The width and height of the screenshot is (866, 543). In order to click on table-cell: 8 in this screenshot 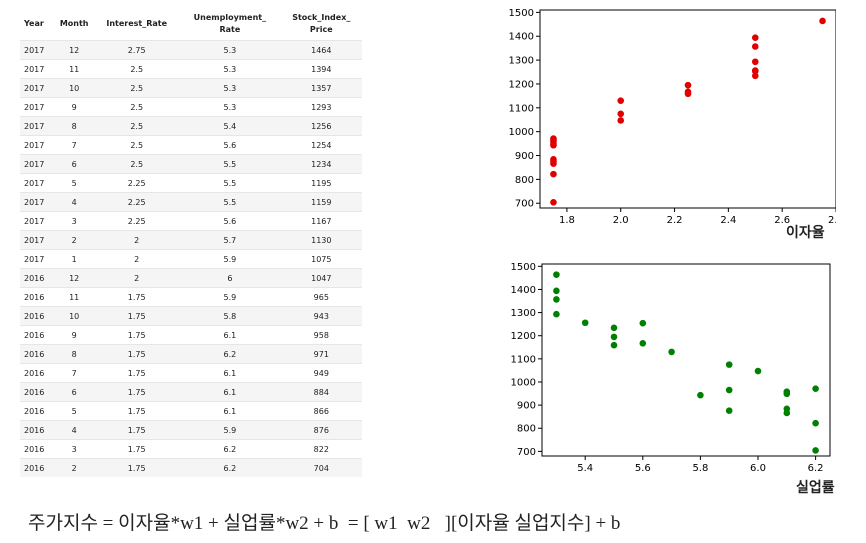, I will do `click(74, 354)`.